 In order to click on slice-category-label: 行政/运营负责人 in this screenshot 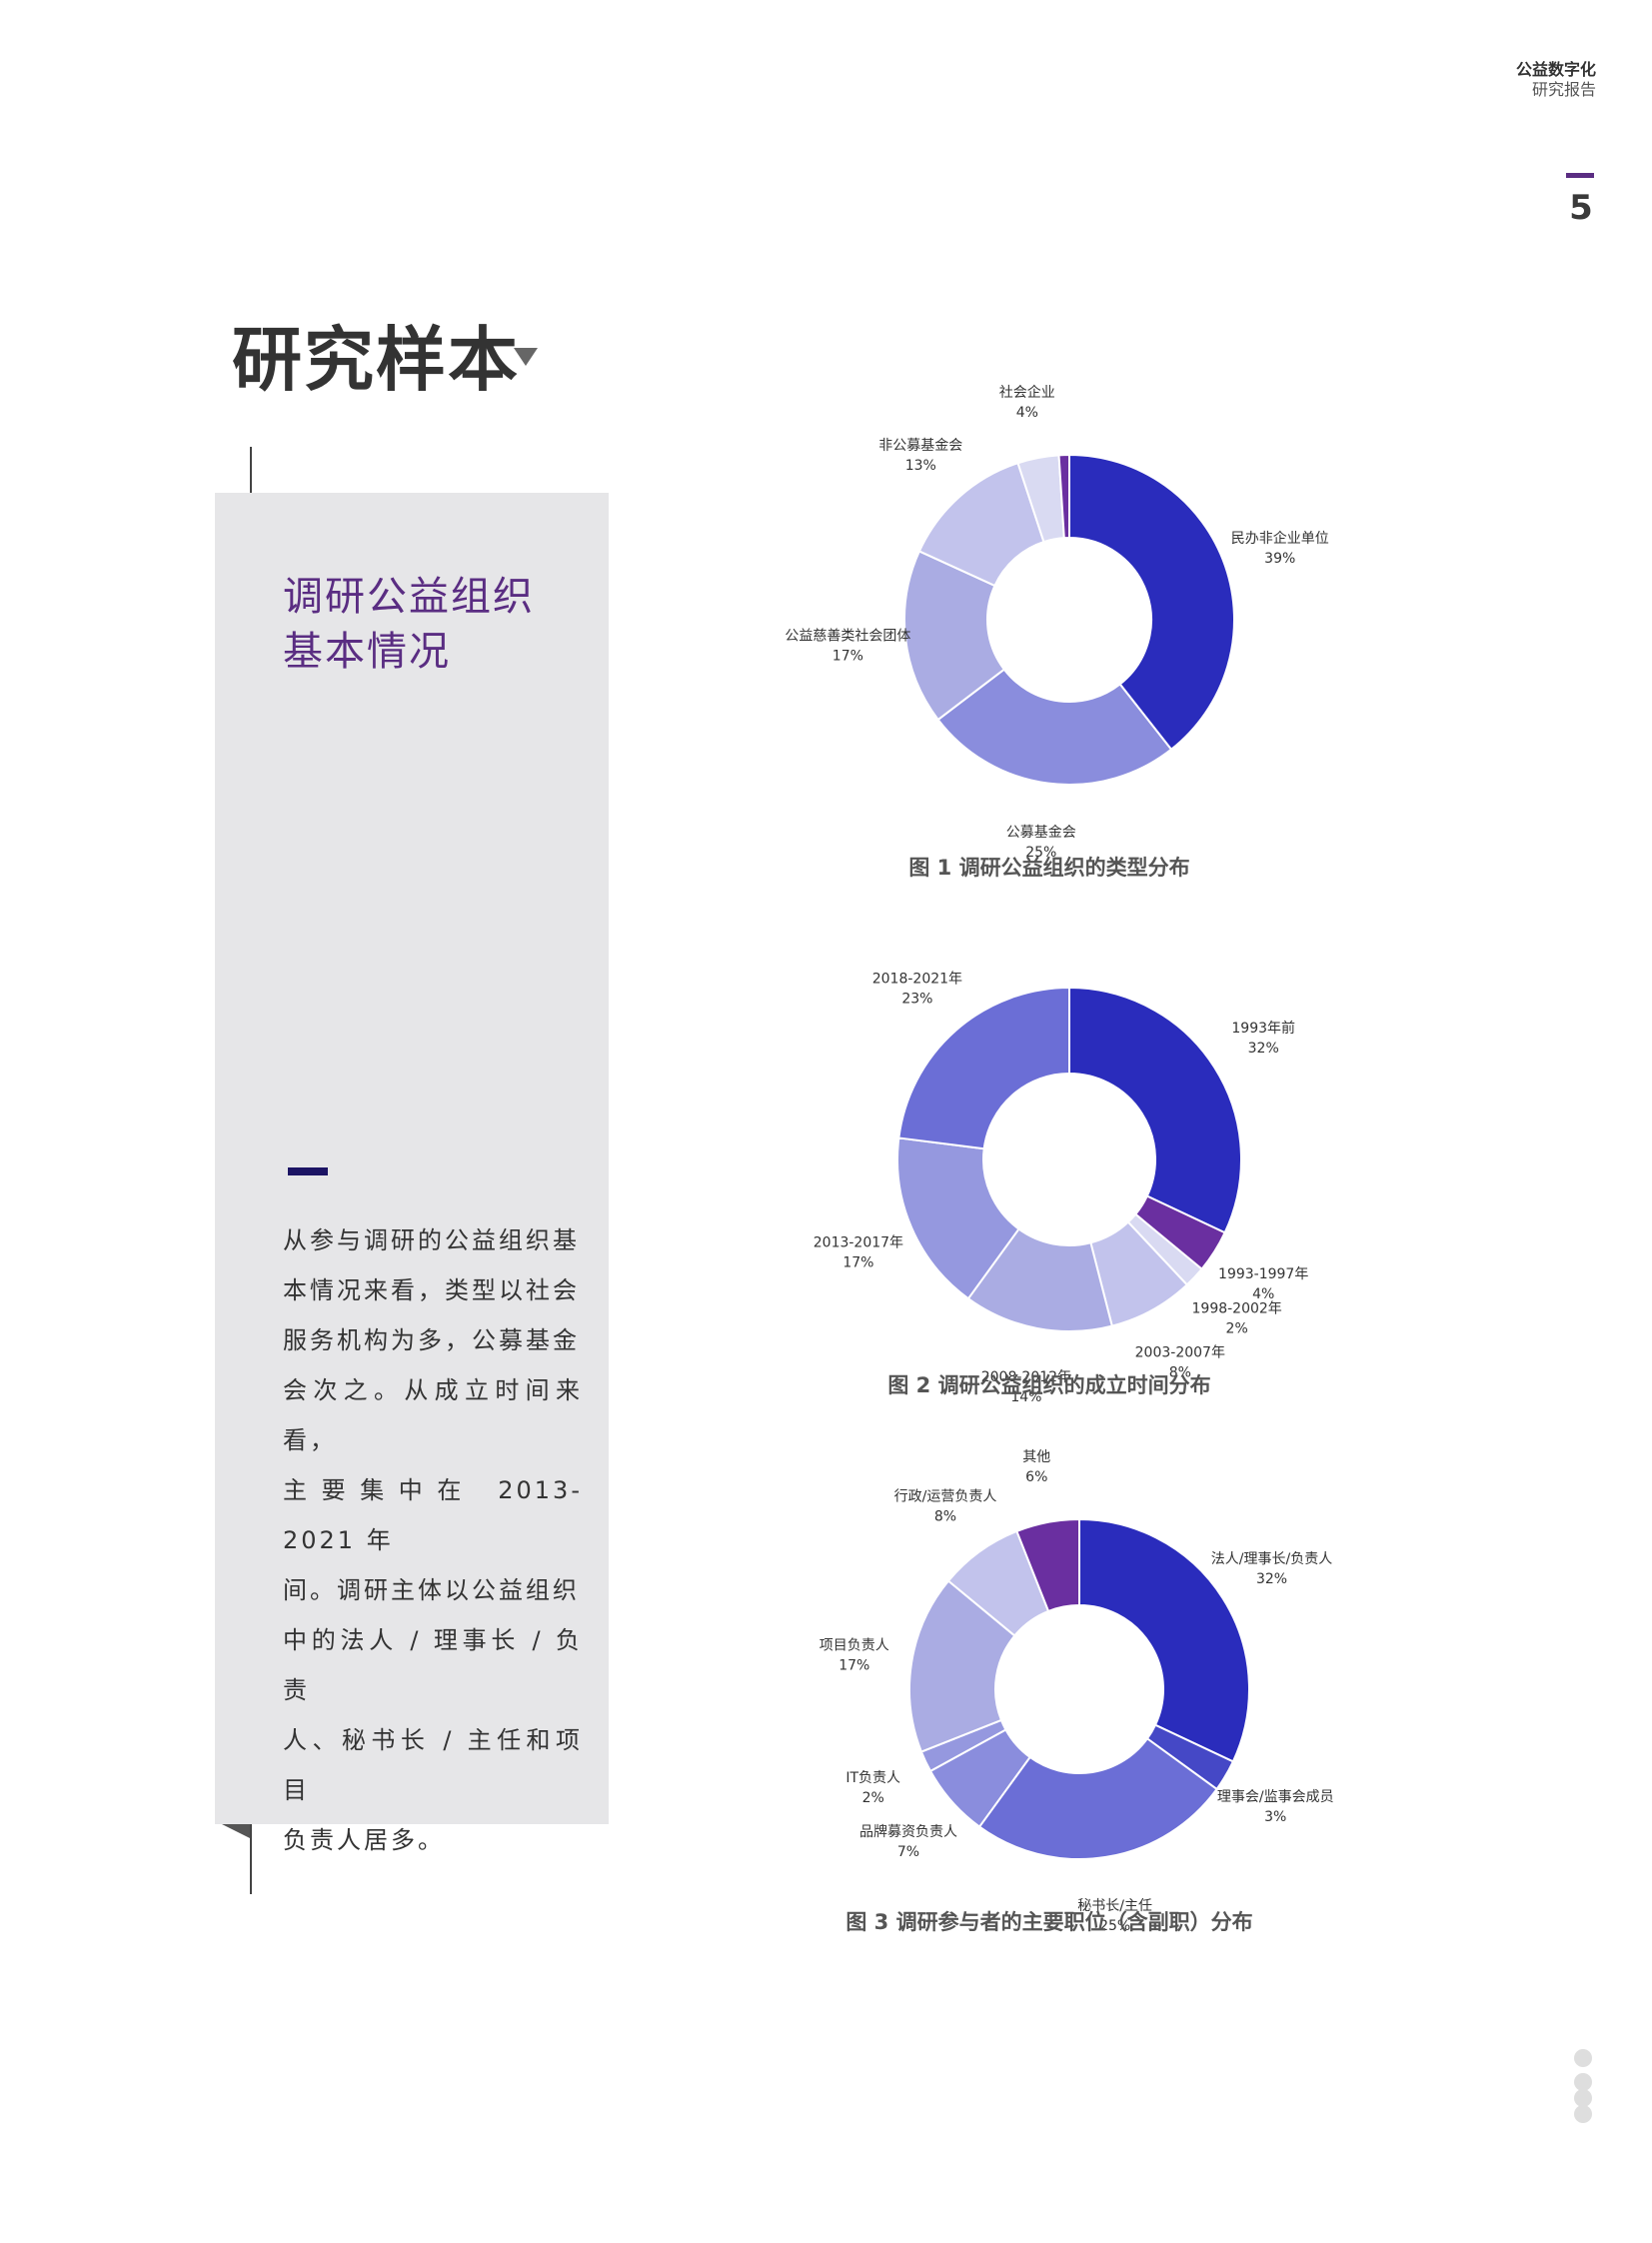, I will do `click(946, 1497)`.